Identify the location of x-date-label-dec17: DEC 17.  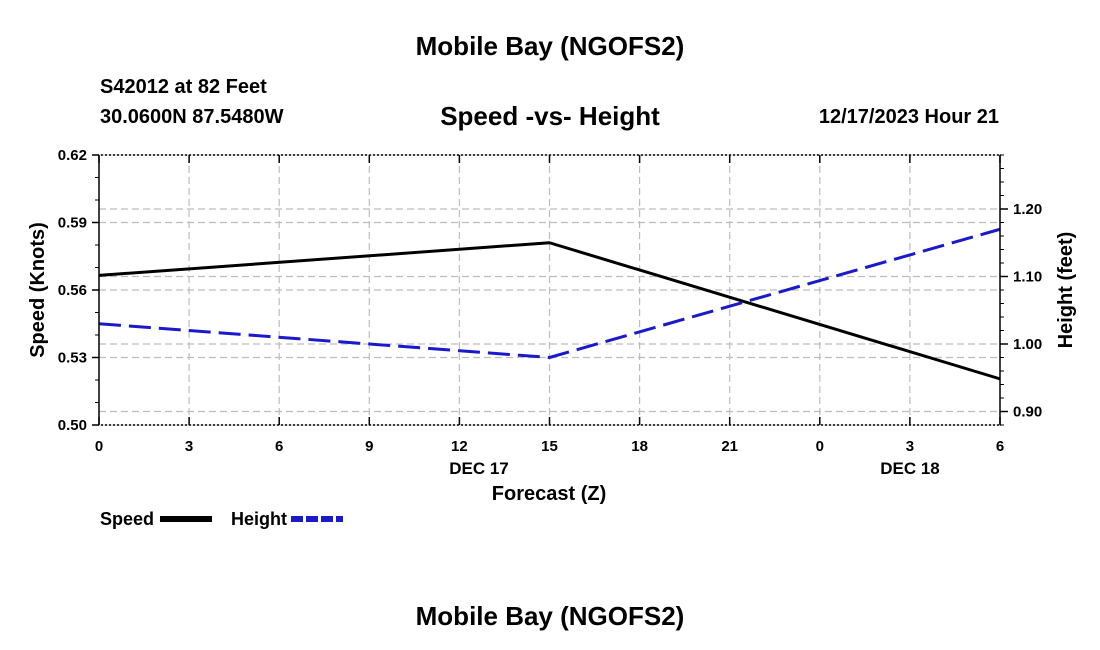
(479, 468).